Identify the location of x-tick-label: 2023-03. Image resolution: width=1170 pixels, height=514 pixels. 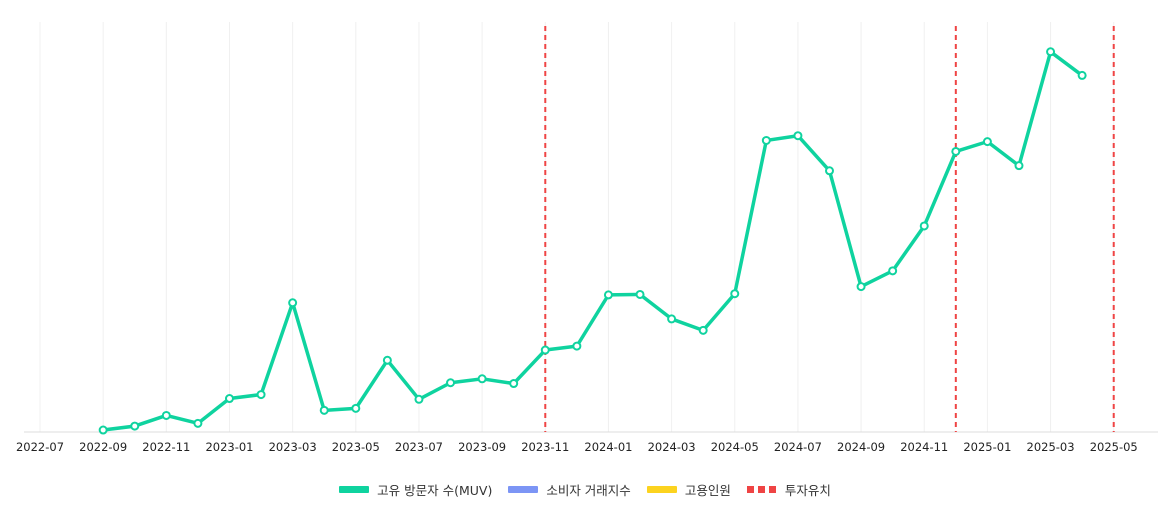
(293, 447).